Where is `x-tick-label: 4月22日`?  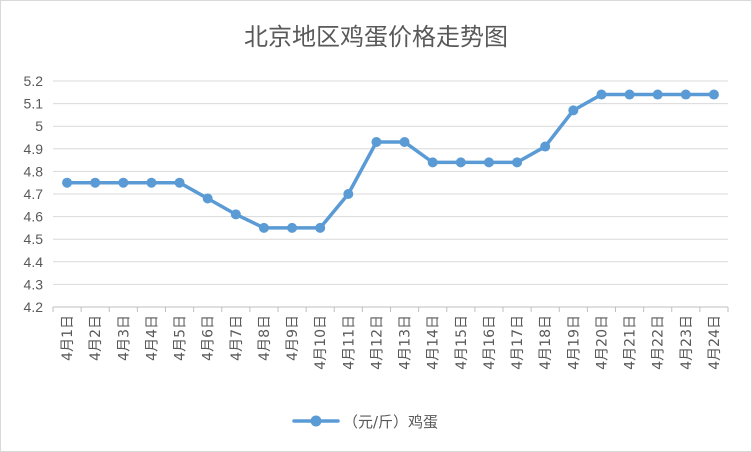
x-tick-label: 4月22日 is located at coordinates (659, 342).